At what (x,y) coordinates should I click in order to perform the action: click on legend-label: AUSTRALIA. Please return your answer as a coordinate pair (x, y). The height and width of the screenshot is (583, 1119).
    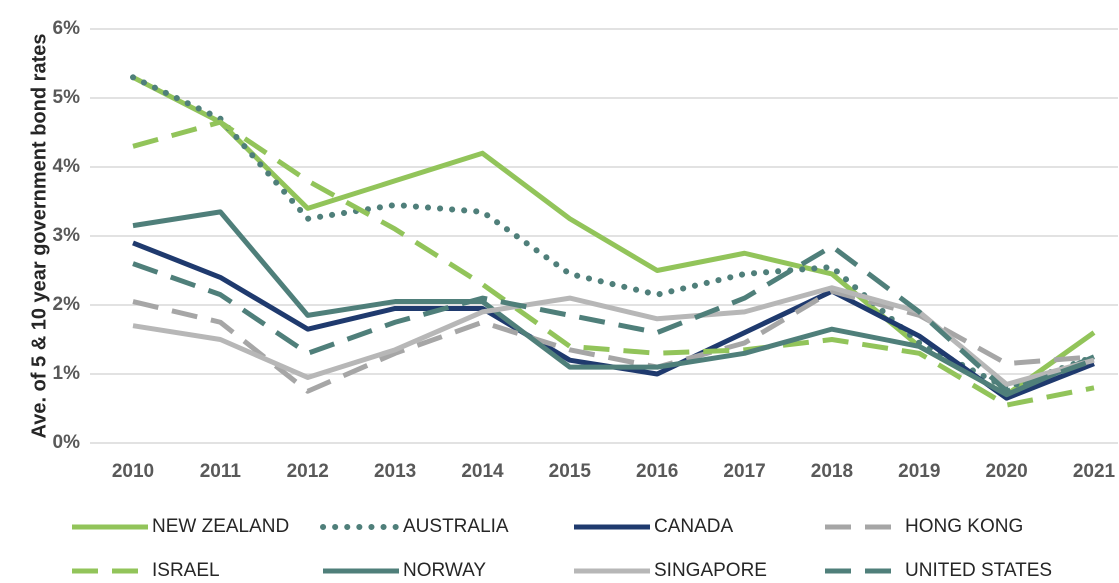
    Looking at the image, I should click on (456, 526).